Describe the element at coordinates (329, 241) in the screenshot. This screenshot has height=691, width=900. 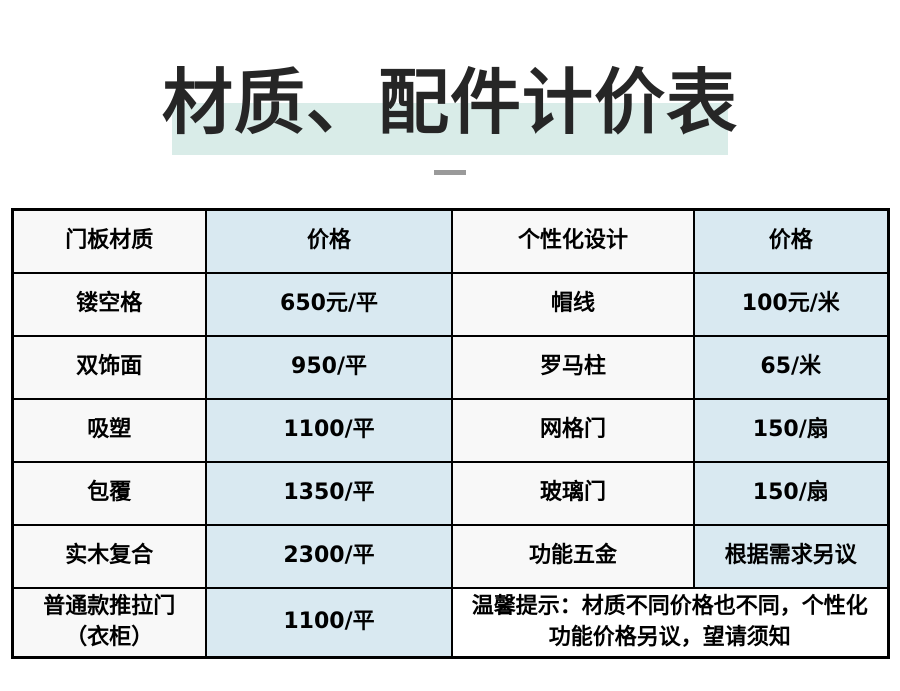
I see `header-material-price: 价格` at that location.